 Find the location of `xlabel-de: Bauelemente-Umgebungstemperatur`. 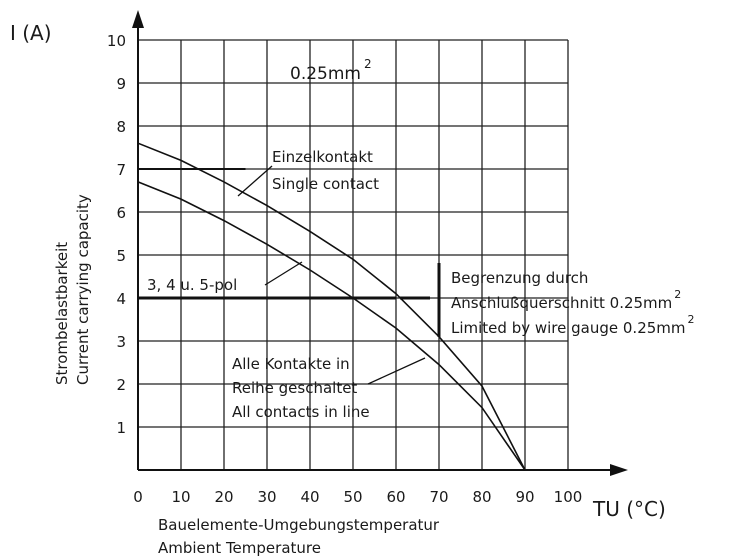

xlabel-de: Bauelemente-Umgebungstemperatur is located at coordinates (299, 525).